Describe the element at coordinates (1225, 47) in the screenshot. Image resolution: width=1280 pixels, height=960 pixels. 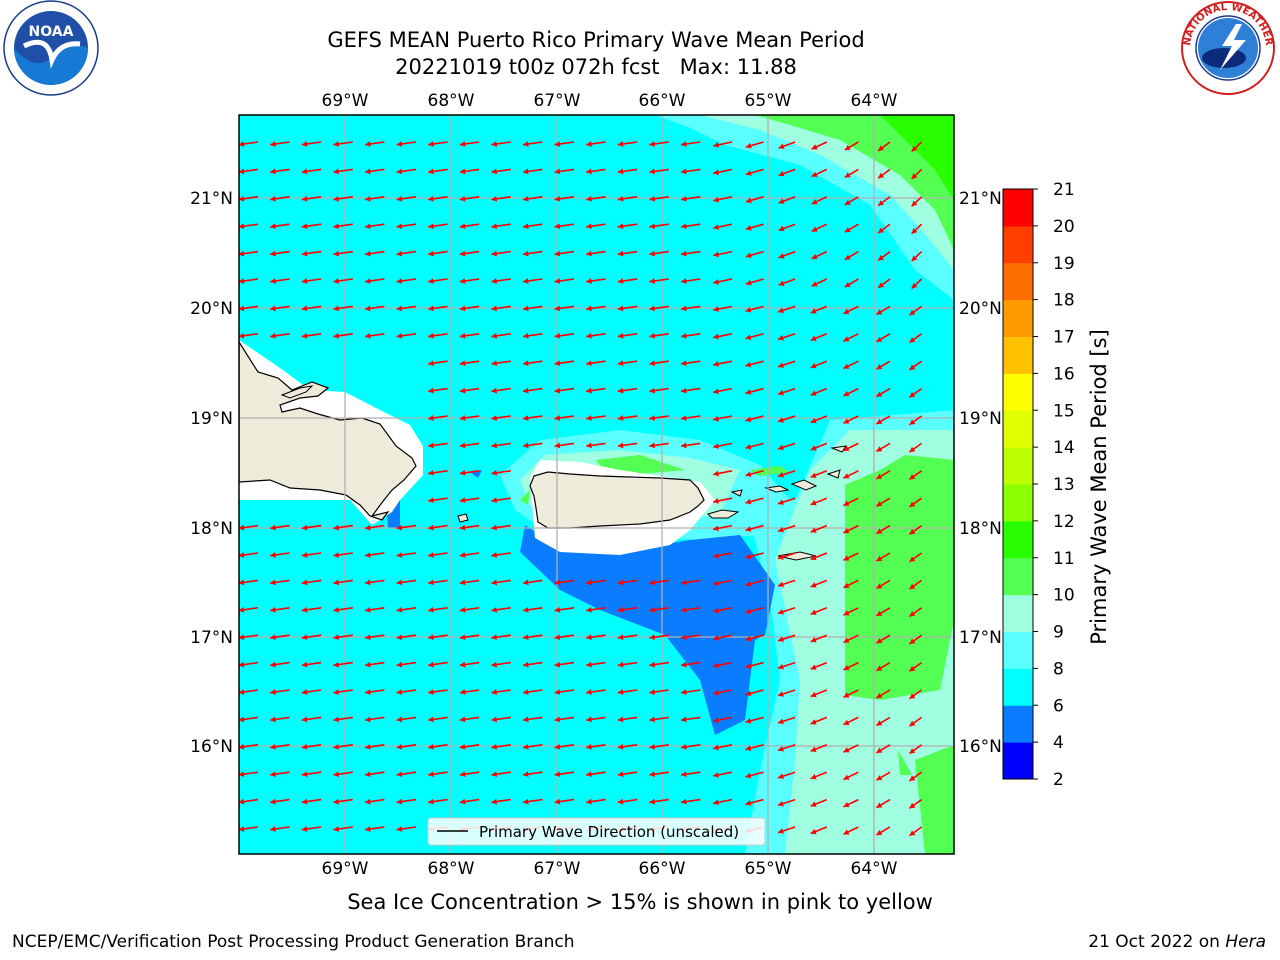
I see `national-weather-service-logo: NATIONAL WEATHER SERVICE` at that location.